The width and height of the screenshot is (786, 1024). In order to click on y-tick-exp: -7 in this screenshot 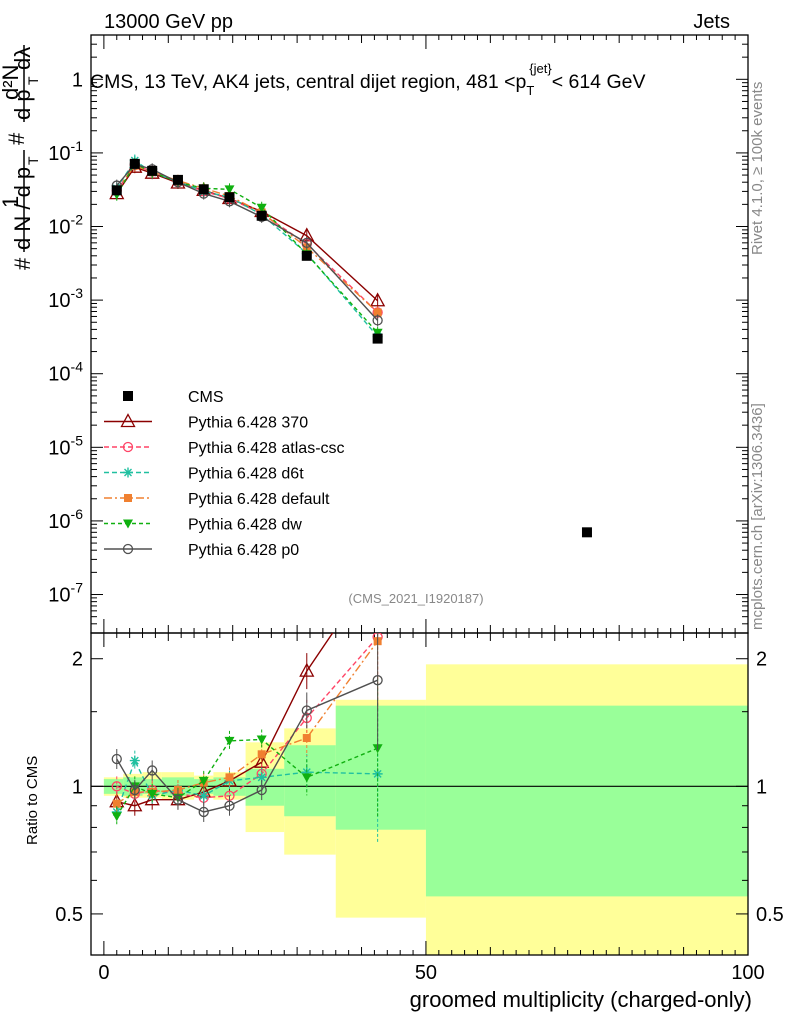, I will do `click(77, 588)`.